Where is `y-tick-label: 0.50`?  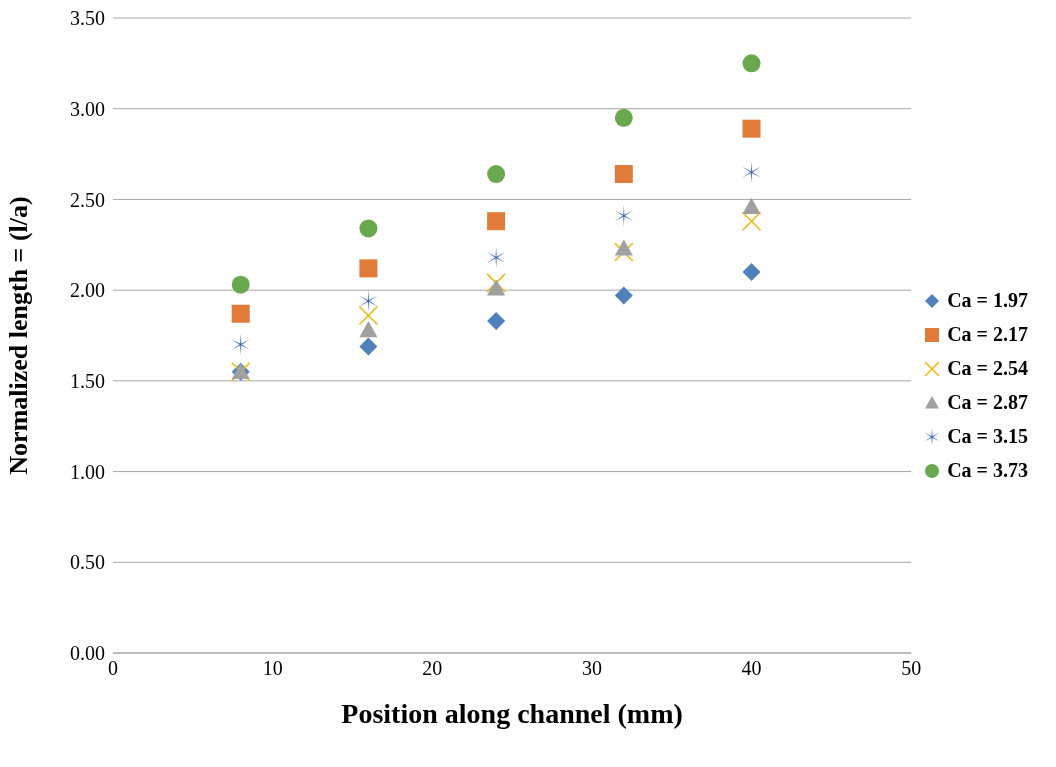
y-tick-label: 0.50 is located at coordinates (87, 562).